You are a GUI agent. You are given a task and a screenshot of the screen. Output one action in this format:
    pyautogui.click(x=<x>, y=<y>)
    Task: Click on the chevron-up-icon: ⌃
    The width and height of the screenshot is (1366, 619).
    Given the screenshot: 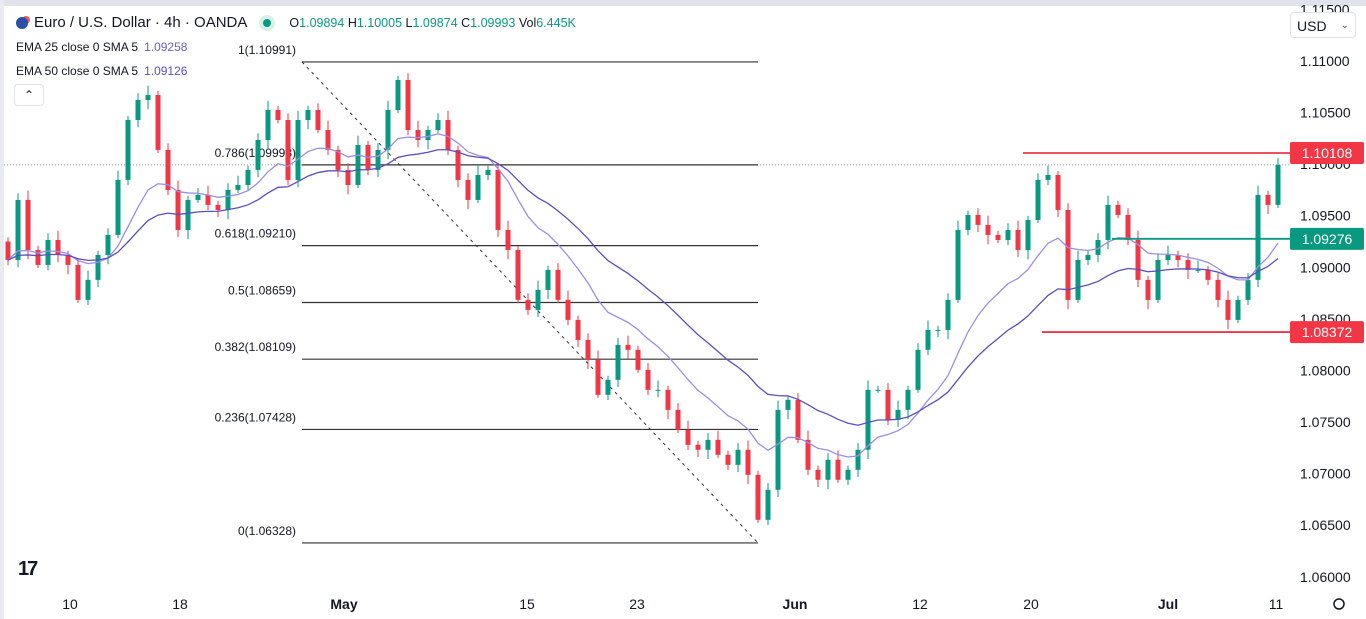 What is the action you would take?
    pyautogui.click(x=29, y=95)
    